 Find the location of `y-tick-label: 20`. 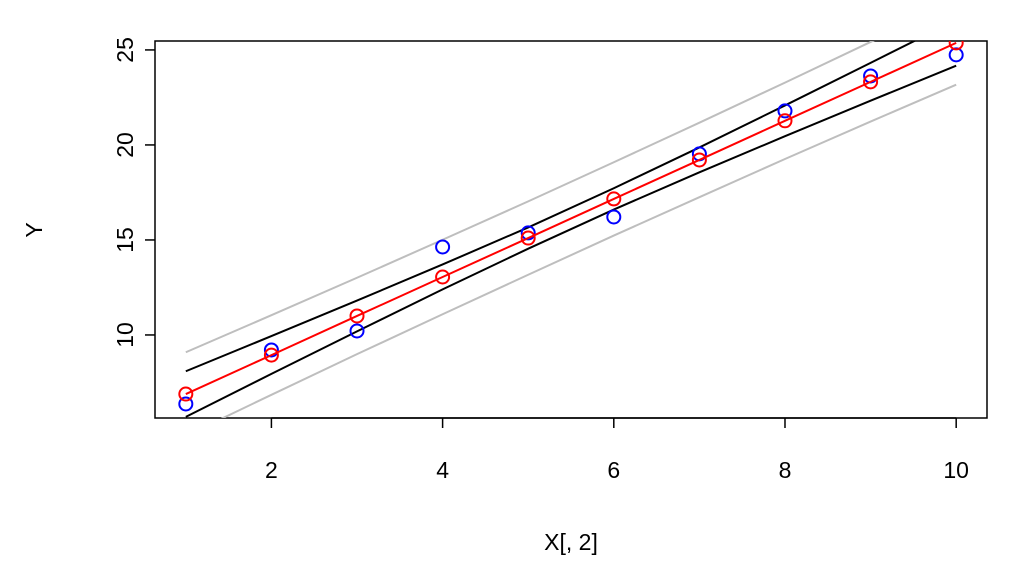

y-tick-label: 20 is located at coordinates (125, 145).